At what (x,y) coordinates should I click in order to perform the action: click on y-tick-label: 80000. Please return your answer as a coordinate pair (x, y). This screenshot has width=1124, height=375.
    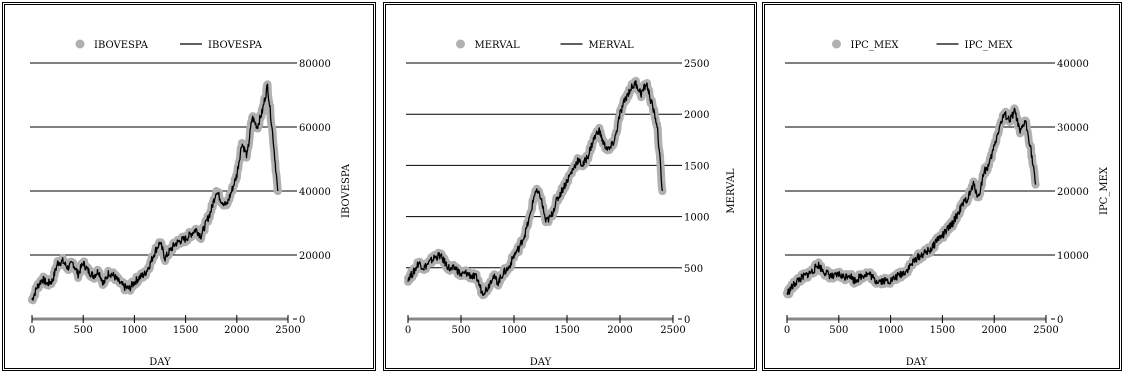
    Looking at the image, I should click on (315, 64).